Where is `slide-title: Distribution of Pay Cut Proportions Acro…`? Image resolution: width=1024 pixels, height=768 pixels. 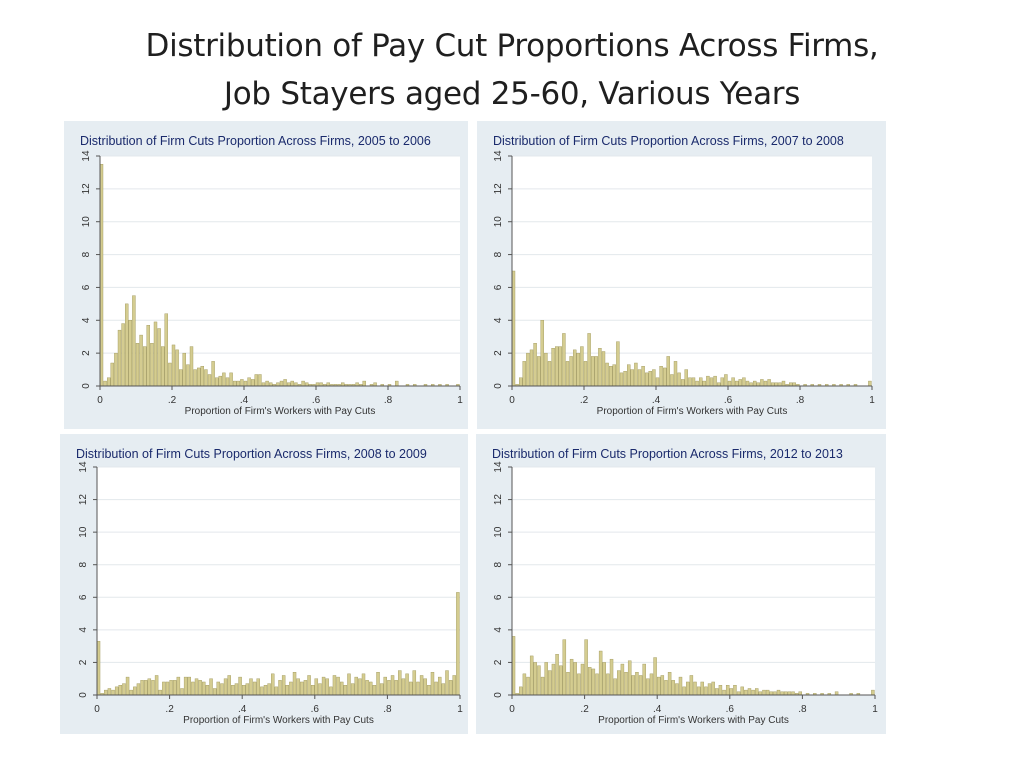 slide-title: Distribution of Pay Cut Proportions Acro… is located at coordinates (512, 70).